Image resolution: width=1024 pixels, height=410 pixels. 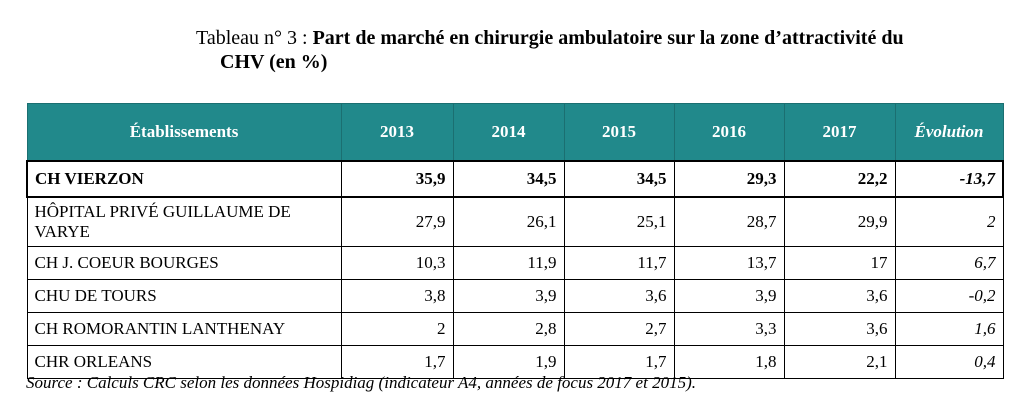 What do you see at coordinates (397, 296) in the screenshot?
I see `cell-2013: 3,8` at bounding box center [397, 296].